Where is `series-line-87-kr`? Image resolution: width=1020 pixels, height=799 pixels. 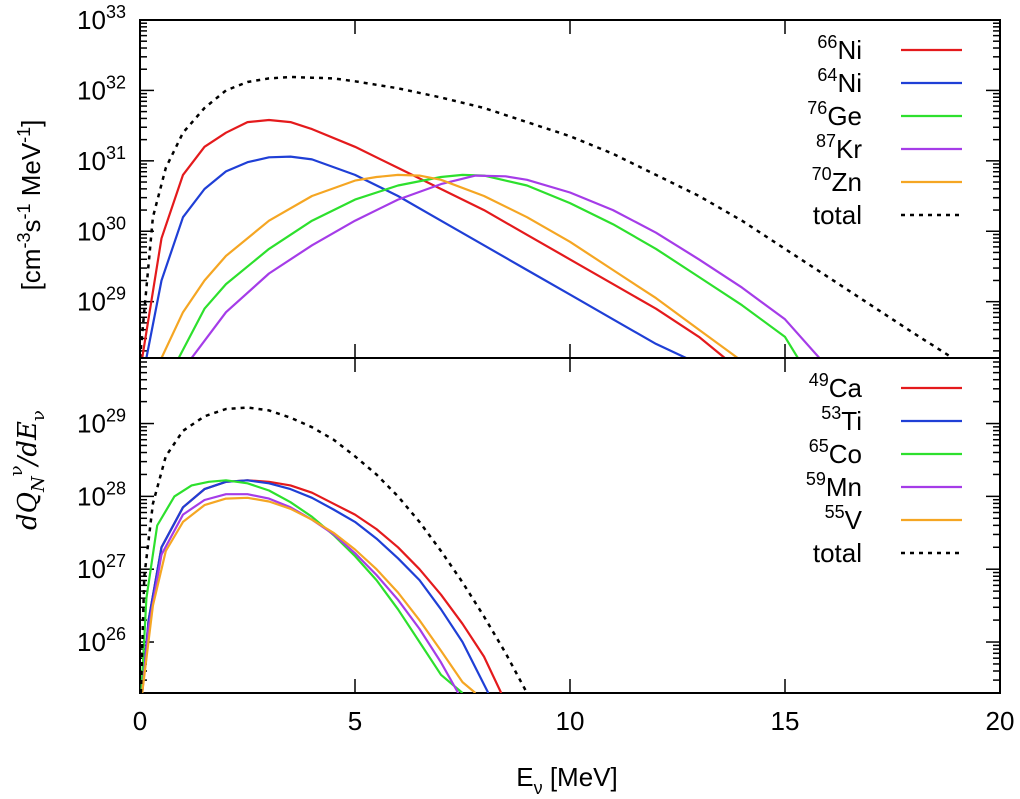 series-line-87-kr is located at coordinates (505, 266).